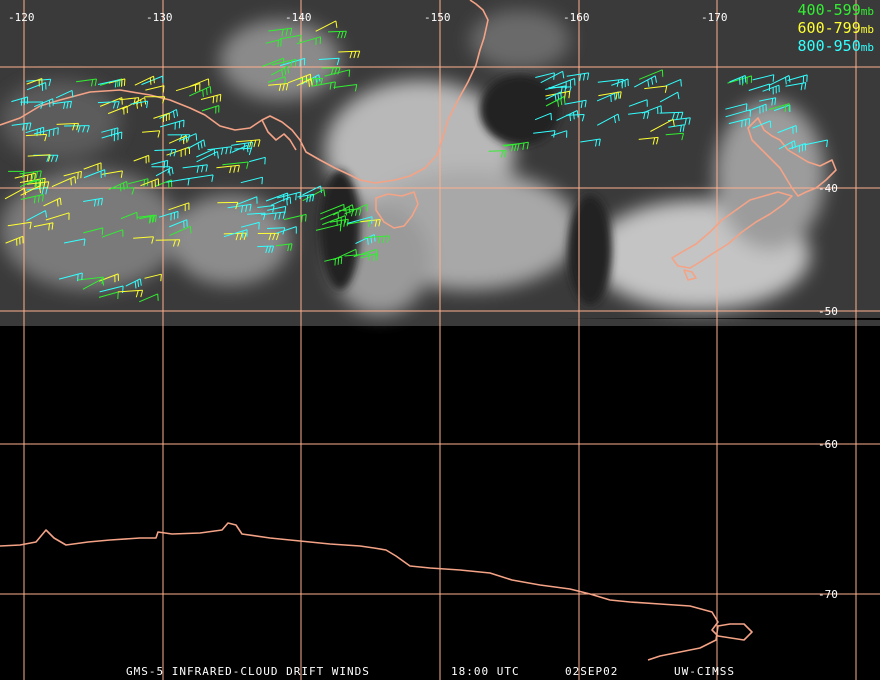  What do you see at coordinates (21, 17) in the screenshot?
I see `lon-label-120: -120` at bounding box center [21, 17].